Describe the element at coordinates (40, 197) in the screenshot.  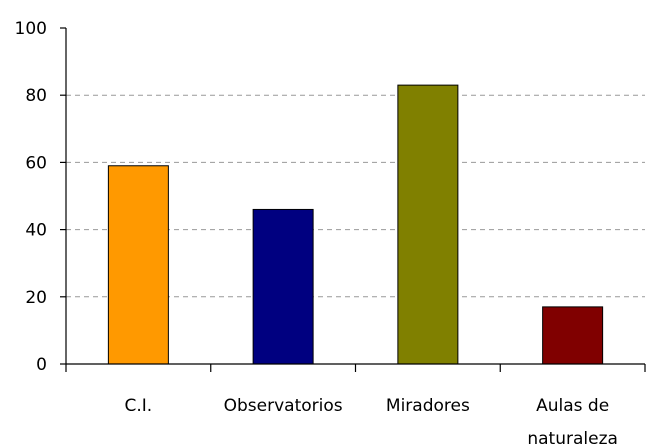
I see `y-axis-ticks: 0 20 40 60 80 100` at that location.